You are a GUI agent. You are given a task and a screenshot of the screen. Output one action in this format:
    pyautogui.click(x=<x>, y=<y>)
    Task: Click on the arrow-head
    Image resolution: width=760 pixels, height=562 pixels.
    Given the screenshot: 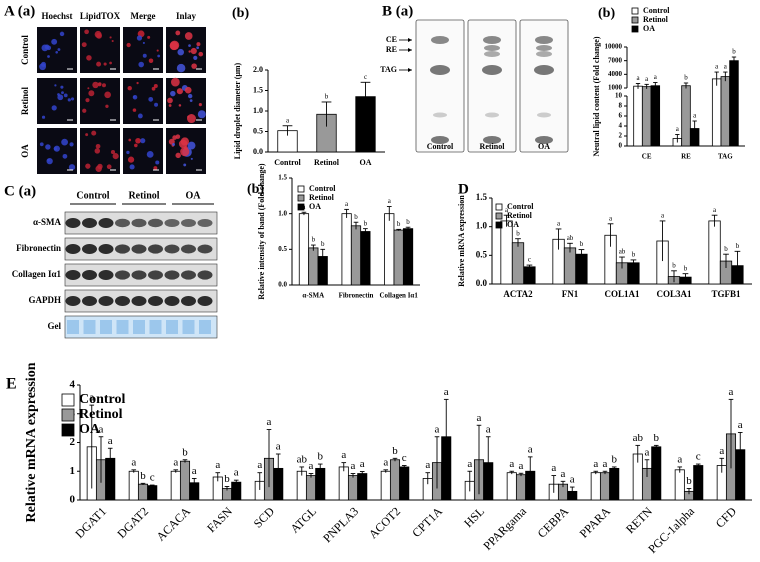 What is the action you would take?
    pyautogui.click(x=410, y=50)
    